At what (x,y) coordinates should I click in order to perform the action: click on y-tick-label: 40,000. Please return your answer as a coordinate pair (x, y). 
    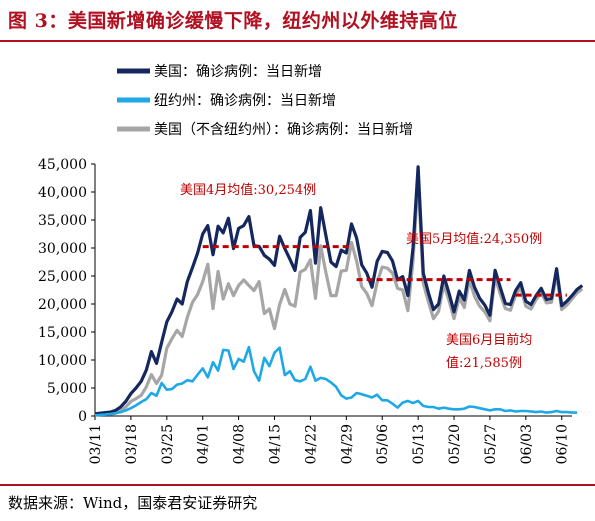
    Looking at the image, I should click on (62, 193).